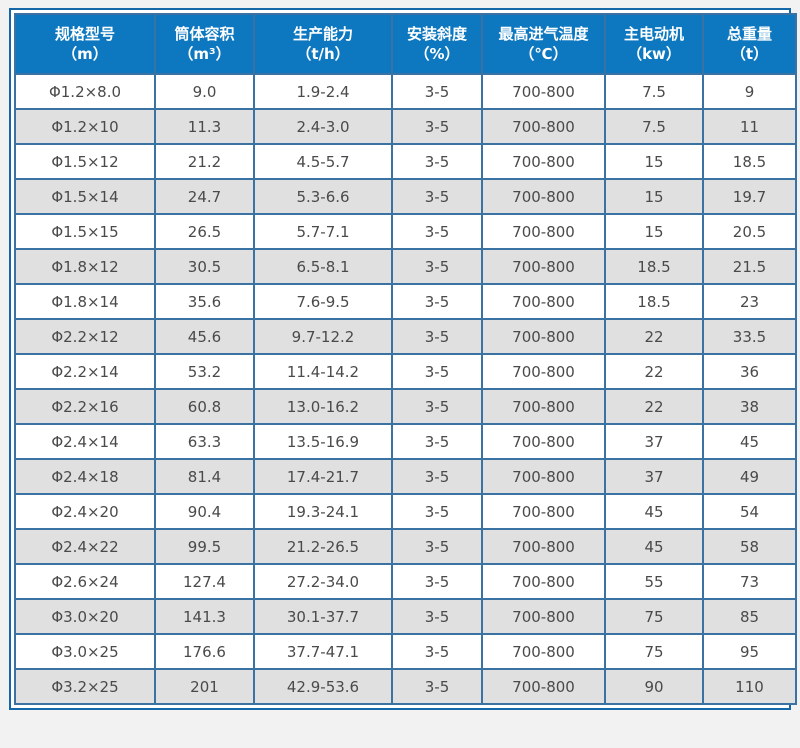 This screenshot has width=800, height=748. Describe the element at coordinates (749, 686) in the screenshot. I see `table-cell: 110` at that location.